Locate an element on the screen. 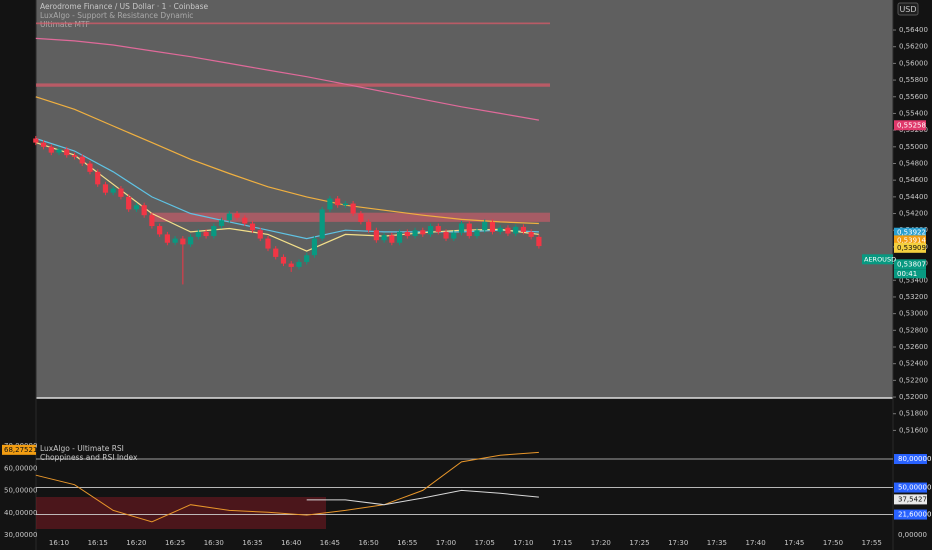 This screenshot has width=932, height=550. y-tick-label: 0,52200 is located at coordinates (913, 380).